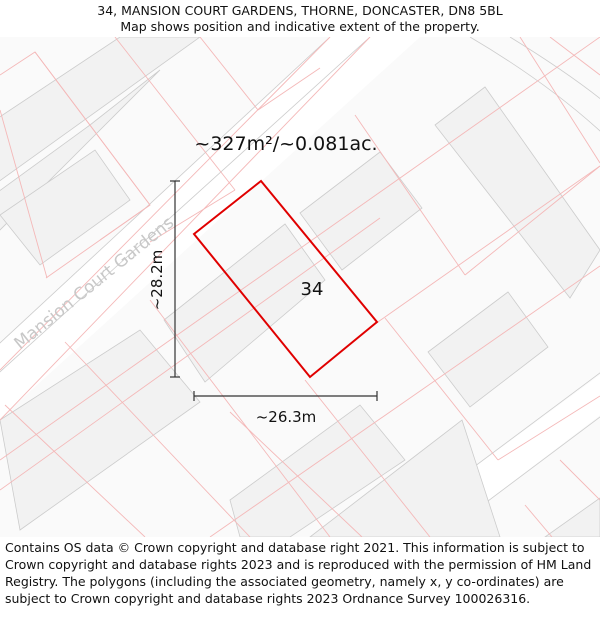  Describe the element at coordinates (285, 396) in the screenshot. I see `width-dimension-line` at that location.